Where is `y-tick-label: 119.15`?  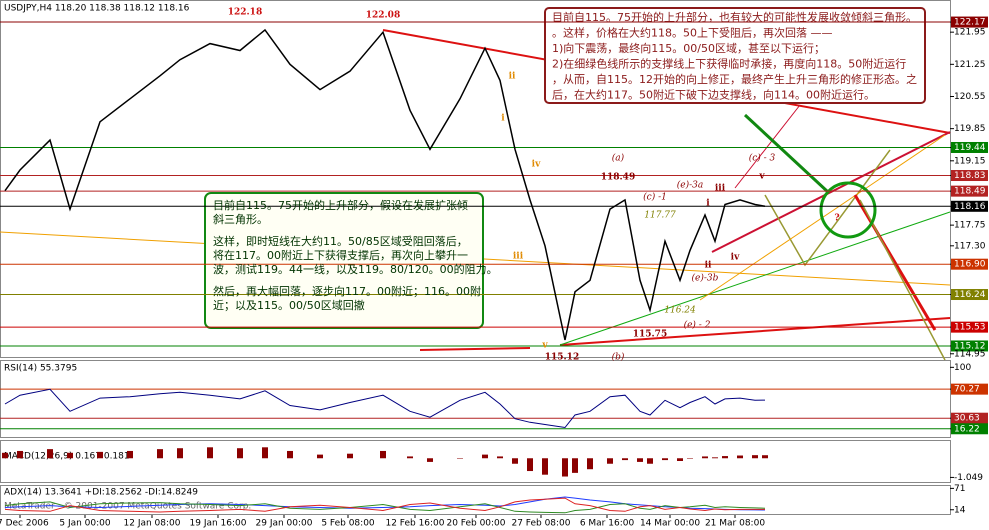 y-tick-label: 119.15 is located at coordinates (970, 161).